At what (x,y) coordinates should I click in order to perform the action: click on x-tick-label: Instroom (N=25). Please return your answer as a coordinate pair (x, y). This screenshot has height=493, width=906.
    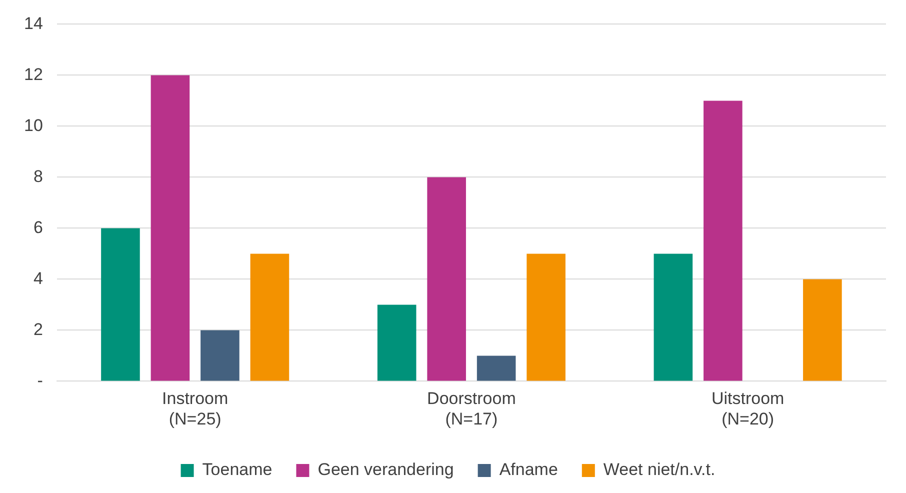
    Looking at the image, I should click on (195, 408).